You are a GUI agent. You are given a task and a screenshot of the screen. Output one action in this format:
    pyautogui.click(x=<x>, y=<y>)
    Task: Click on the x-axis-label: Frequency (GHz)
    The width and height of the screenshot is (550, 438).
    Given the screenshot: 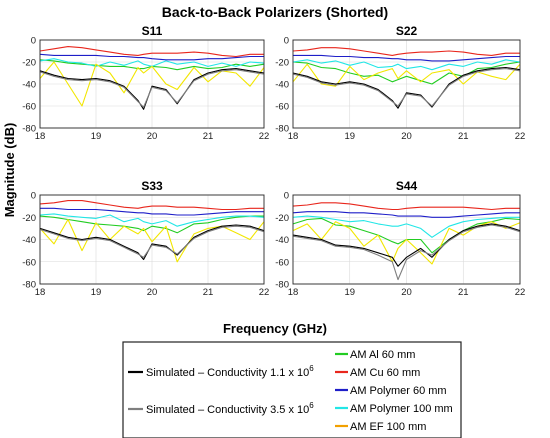 What is the action you would take?
    pyautogui.click(x=275, y=328)
    